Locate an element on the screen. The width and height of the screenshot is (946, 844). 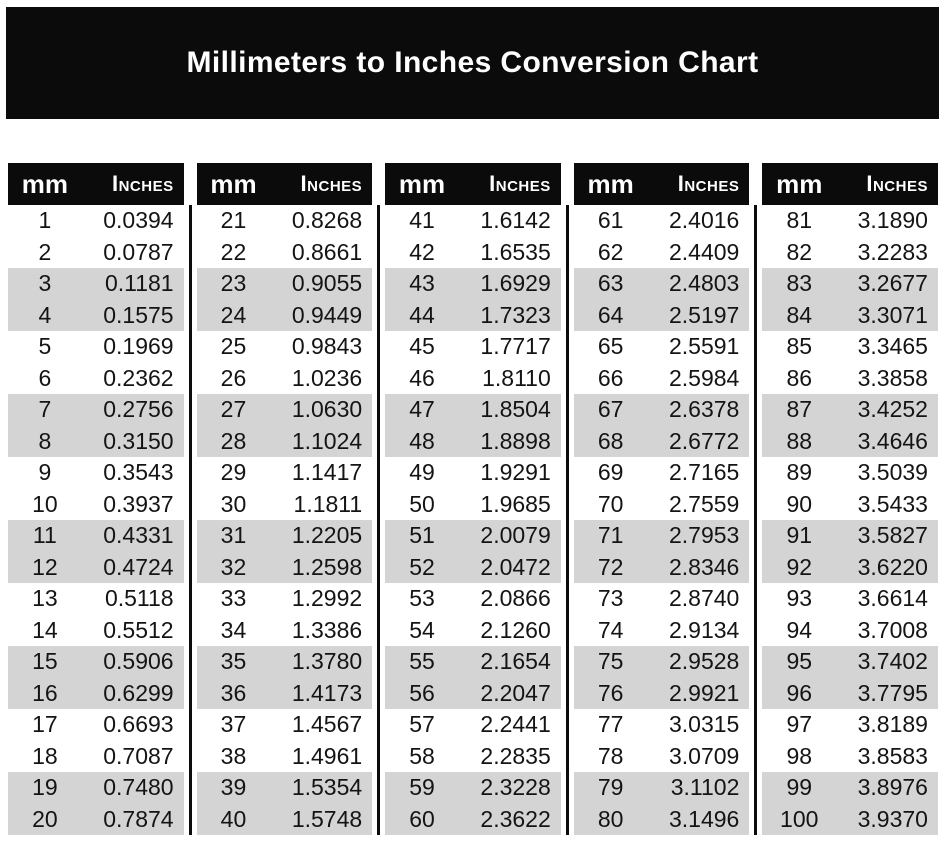
inches-value: 3.7402 is located at coordinates (892, 661).